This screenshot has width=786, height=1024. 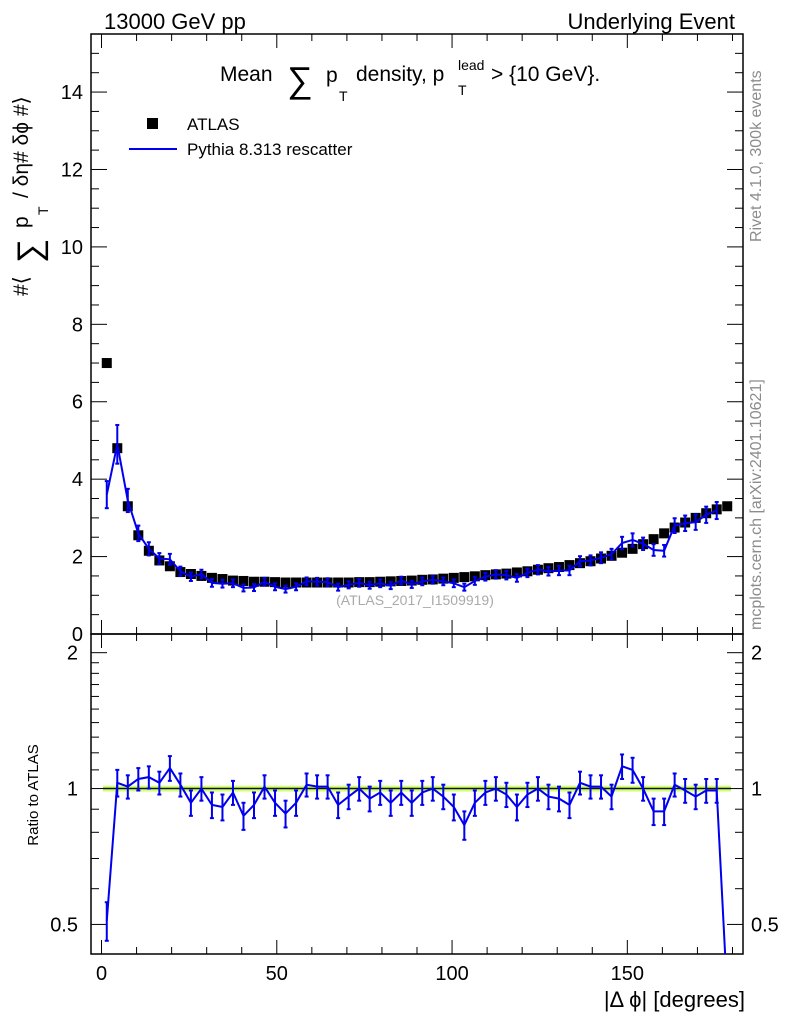 I want to click on x-tick-label: 0, so click(x=101, y=974).